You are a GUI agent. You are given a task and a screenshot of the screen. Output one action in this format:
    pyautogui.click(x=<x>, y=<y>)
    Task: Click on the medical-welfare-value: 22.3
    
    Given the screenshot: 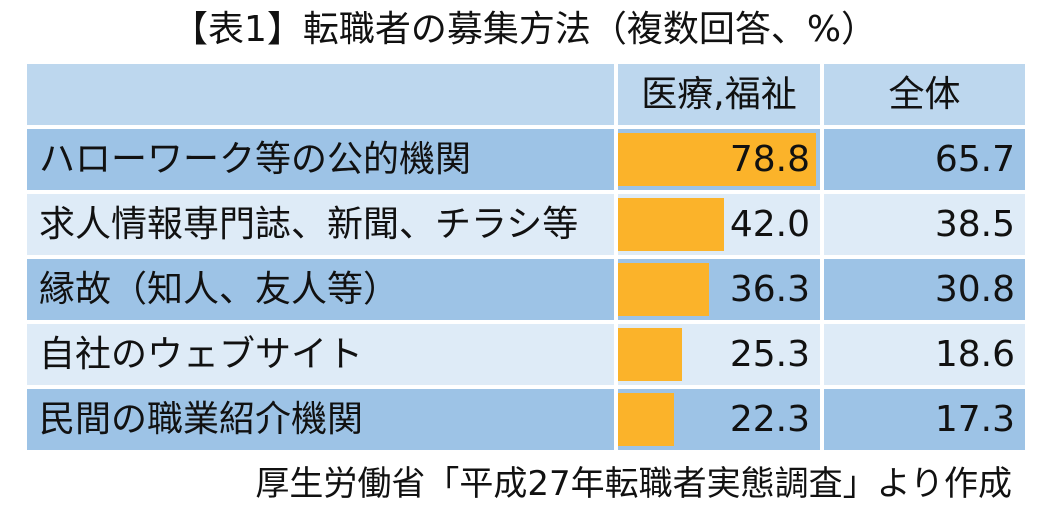 What is the action you would take?
    pyautogui.click(x=769, y=419)
    